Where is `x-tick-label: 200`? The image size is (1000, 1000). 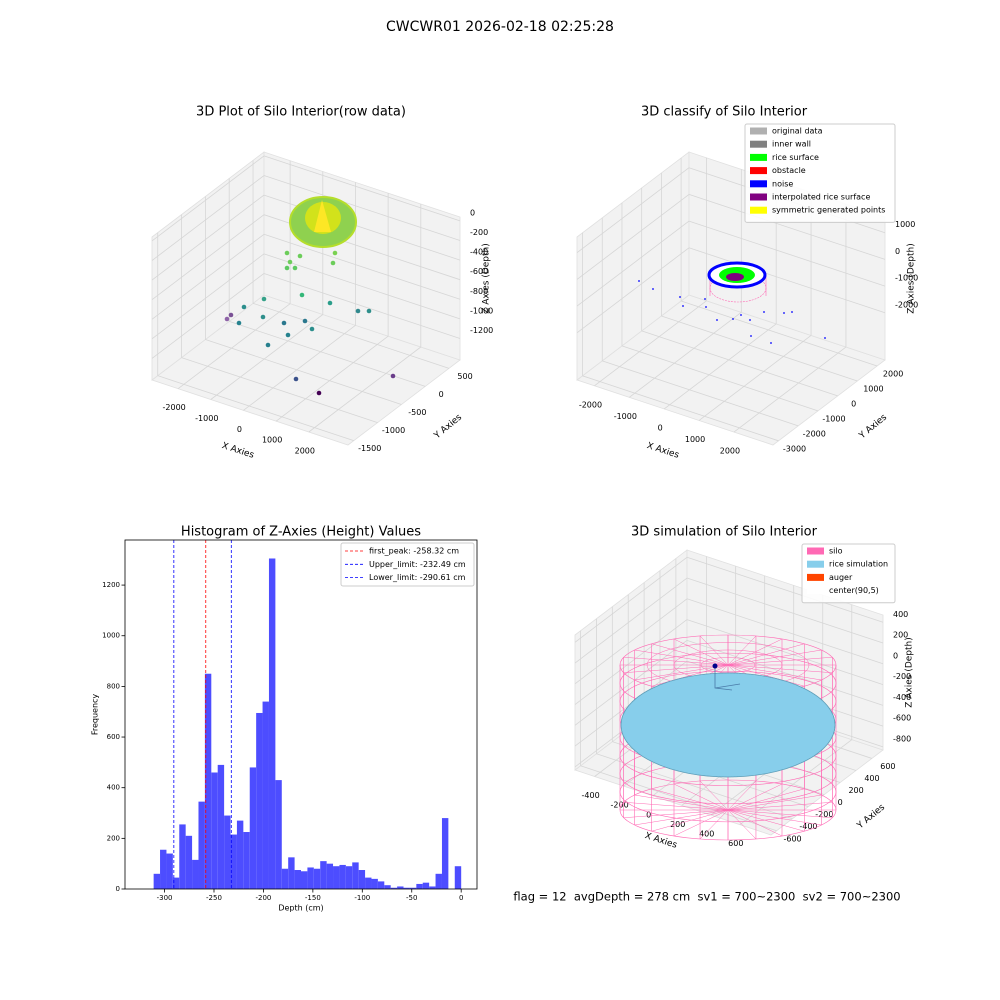
x-tick-label: 200 is located at coordinates (677, 824).